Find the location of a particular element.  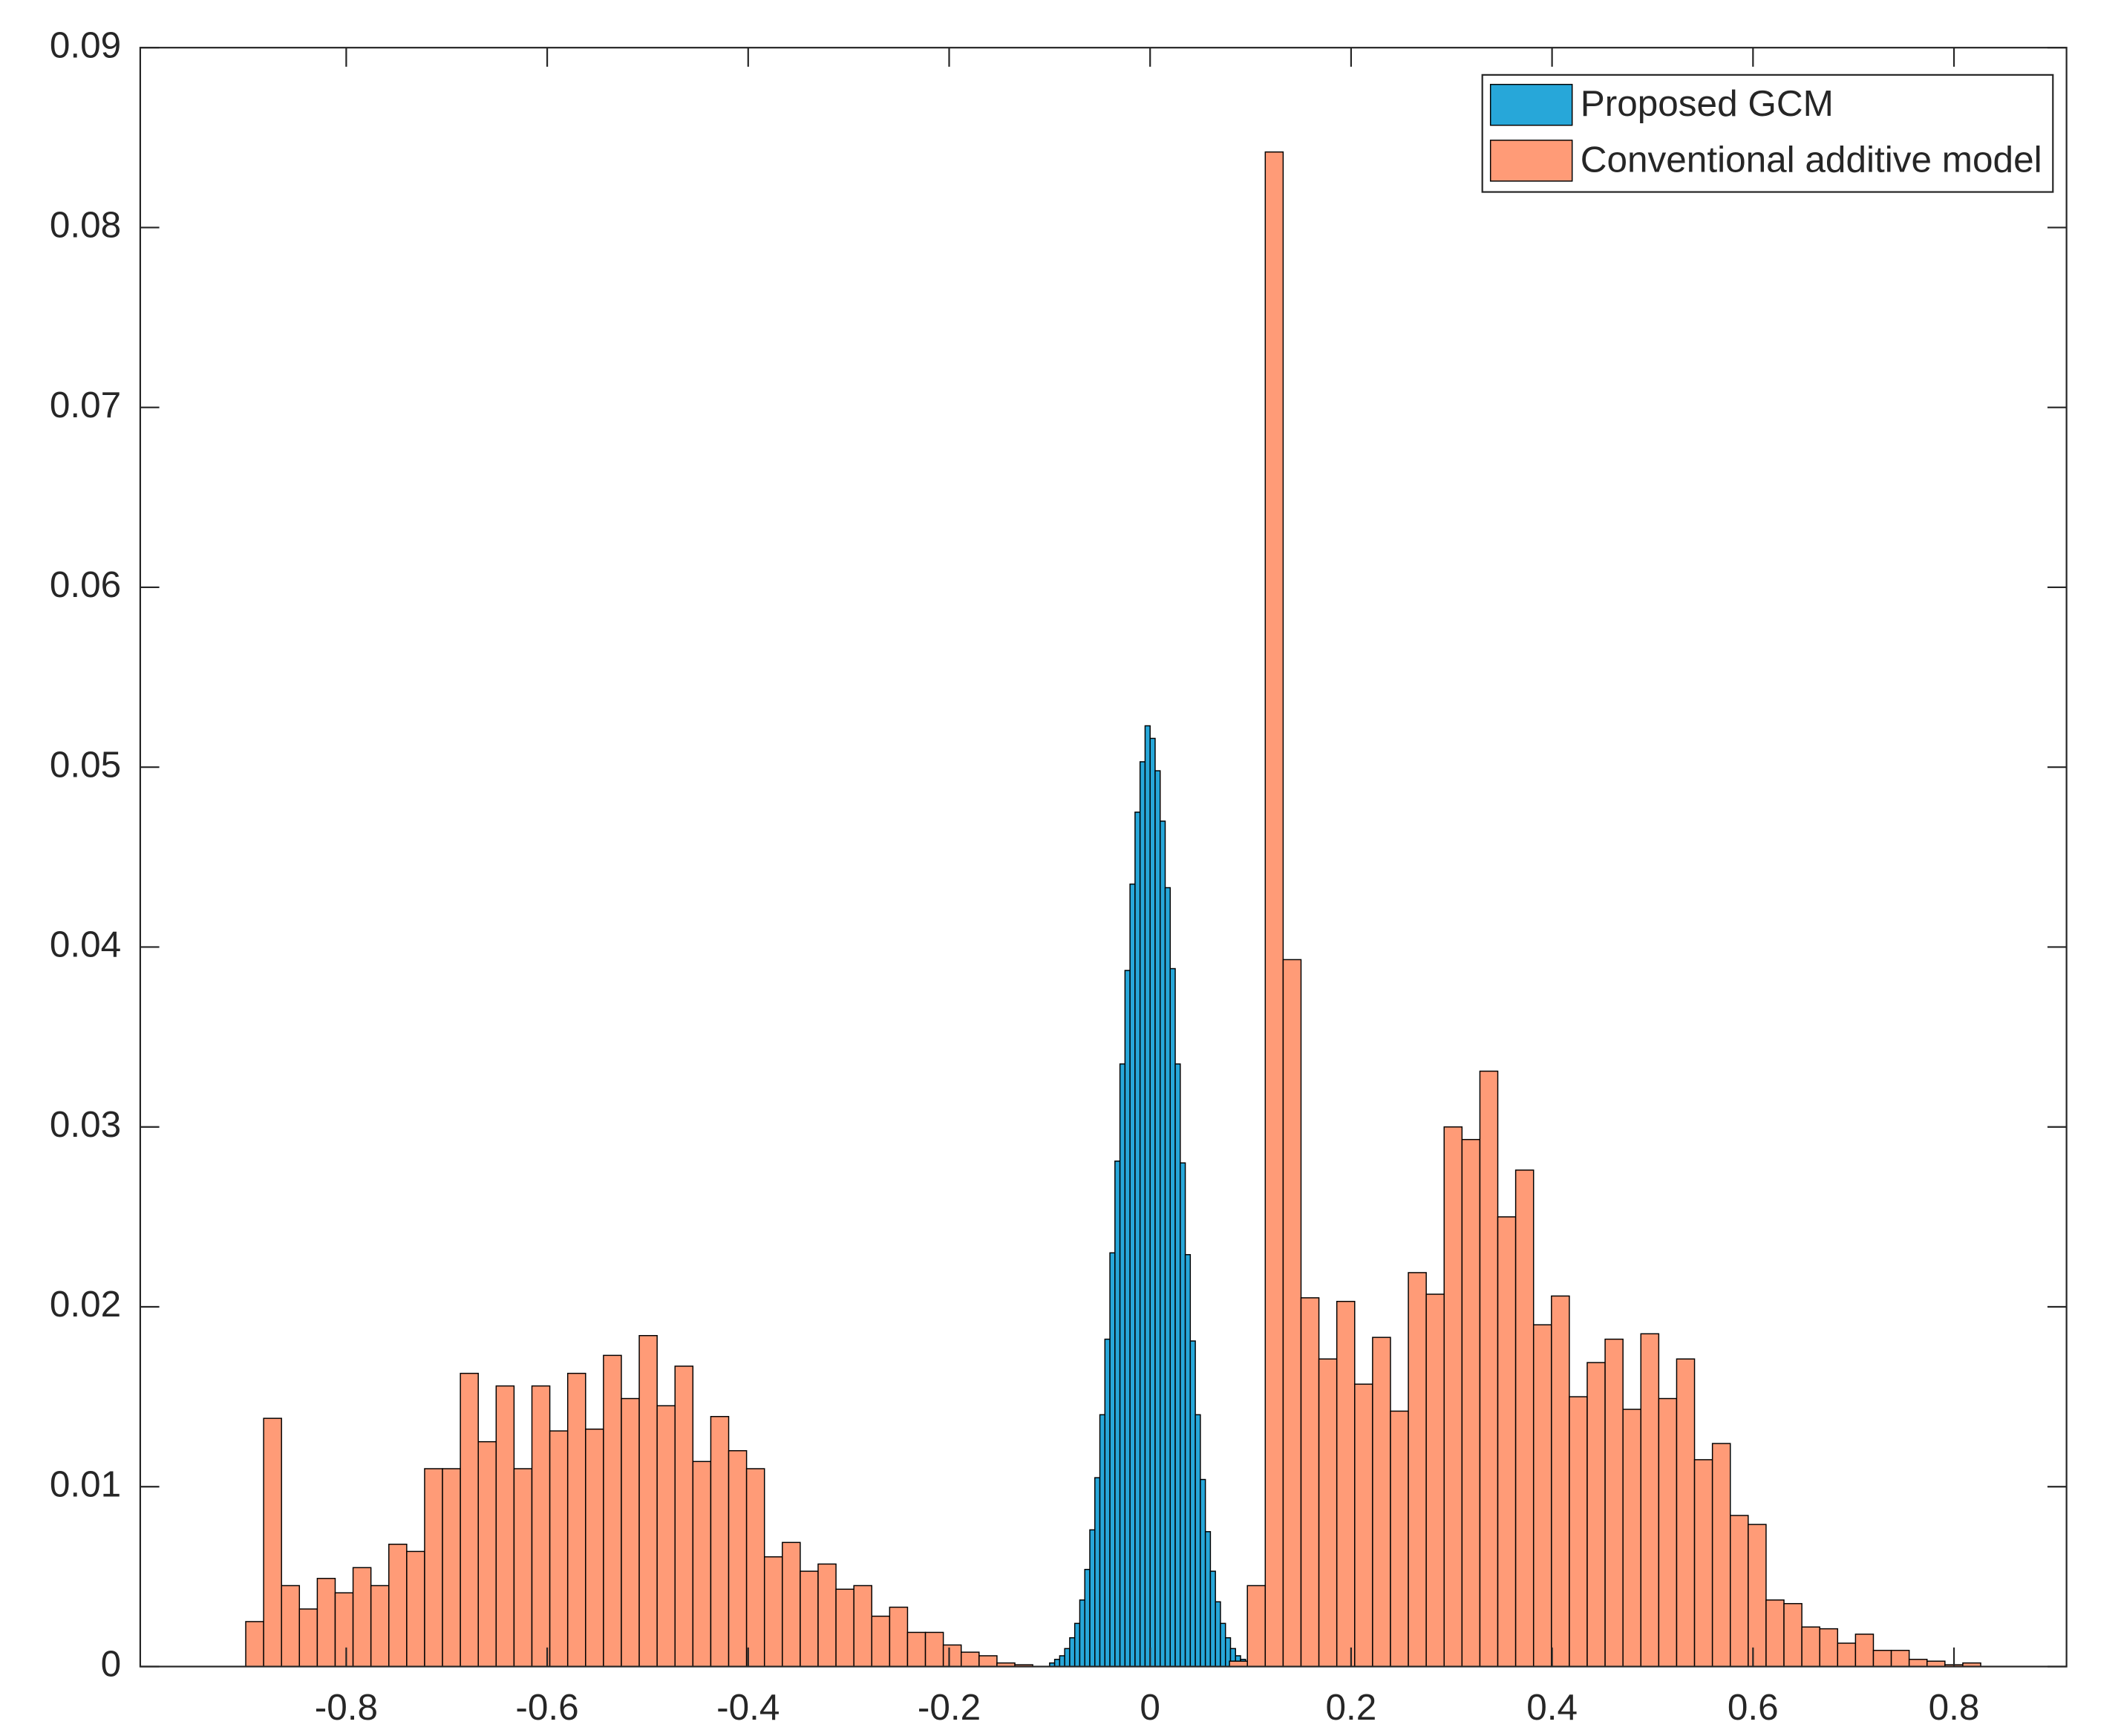

y-tick-label: 0 is located at coordinates (111, 1664).